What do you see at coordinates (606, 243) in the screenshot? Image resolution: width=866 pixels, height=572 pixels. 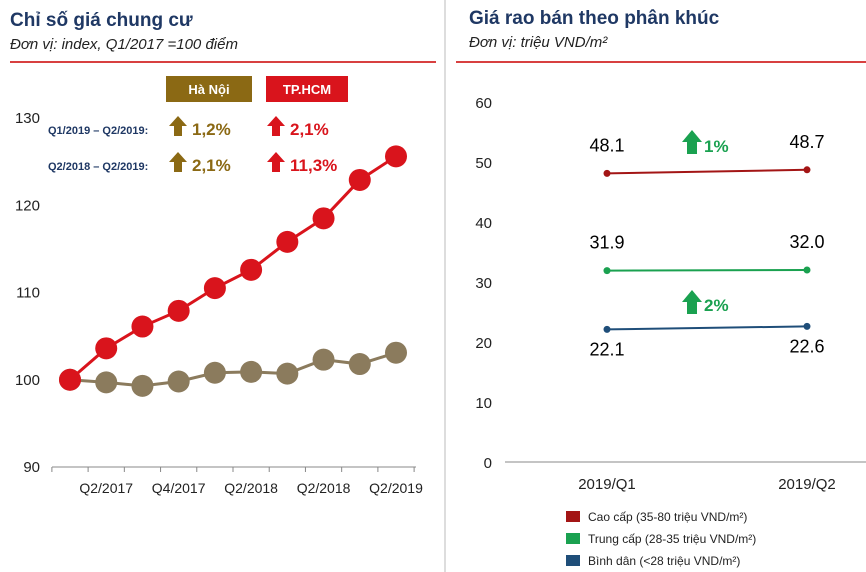 I see `data-label: 31.9` at bounding box center [606, 243].